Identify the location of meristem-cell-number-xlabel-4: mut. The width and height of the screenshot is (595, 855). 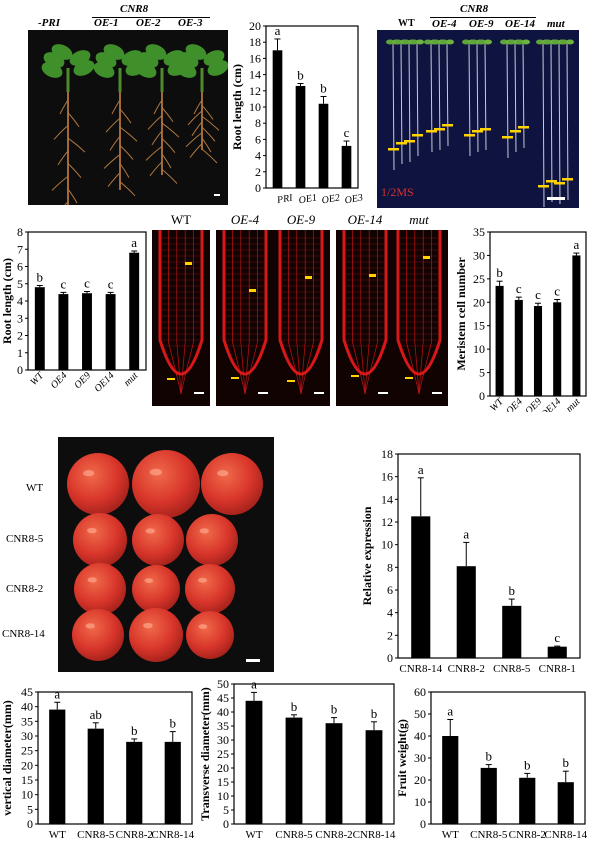
(573, 404).